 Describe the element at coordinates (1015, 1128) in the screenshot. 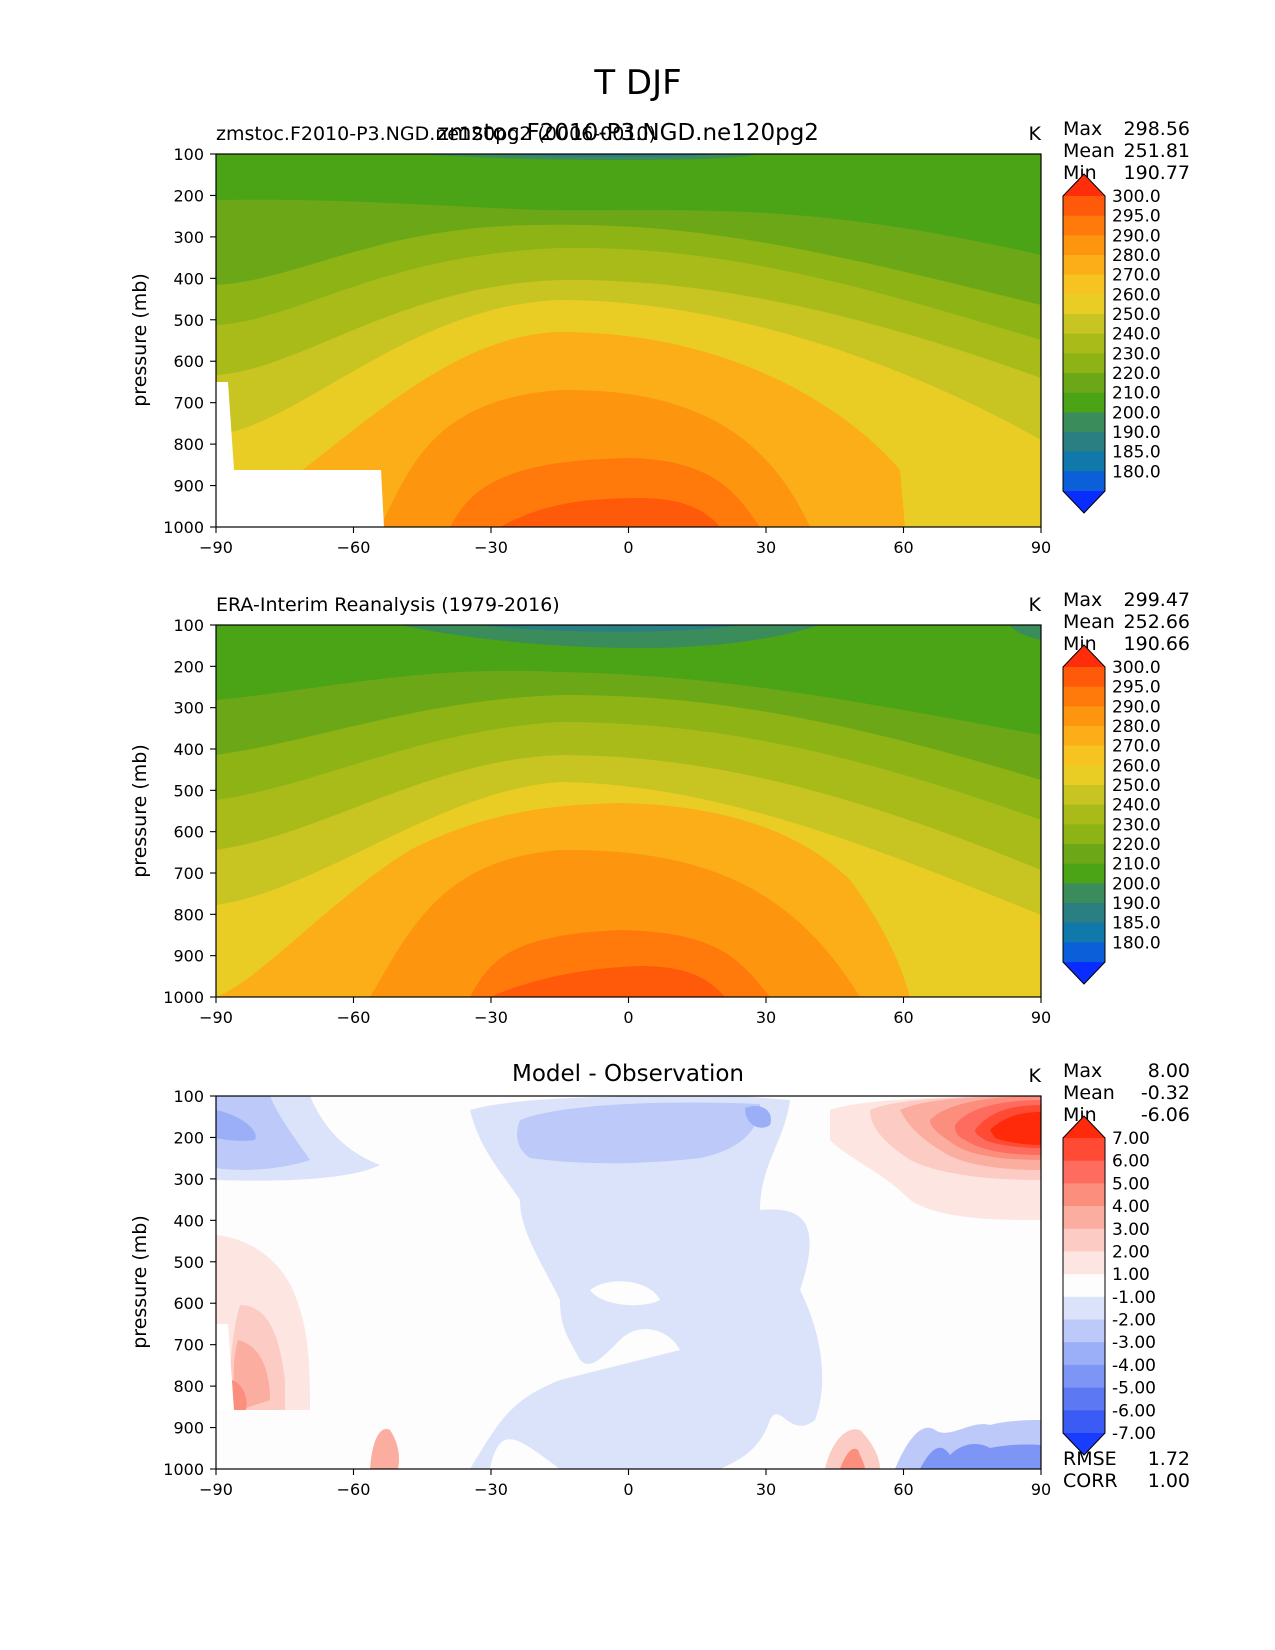

I see `diff-band-pos7-north` at that location.